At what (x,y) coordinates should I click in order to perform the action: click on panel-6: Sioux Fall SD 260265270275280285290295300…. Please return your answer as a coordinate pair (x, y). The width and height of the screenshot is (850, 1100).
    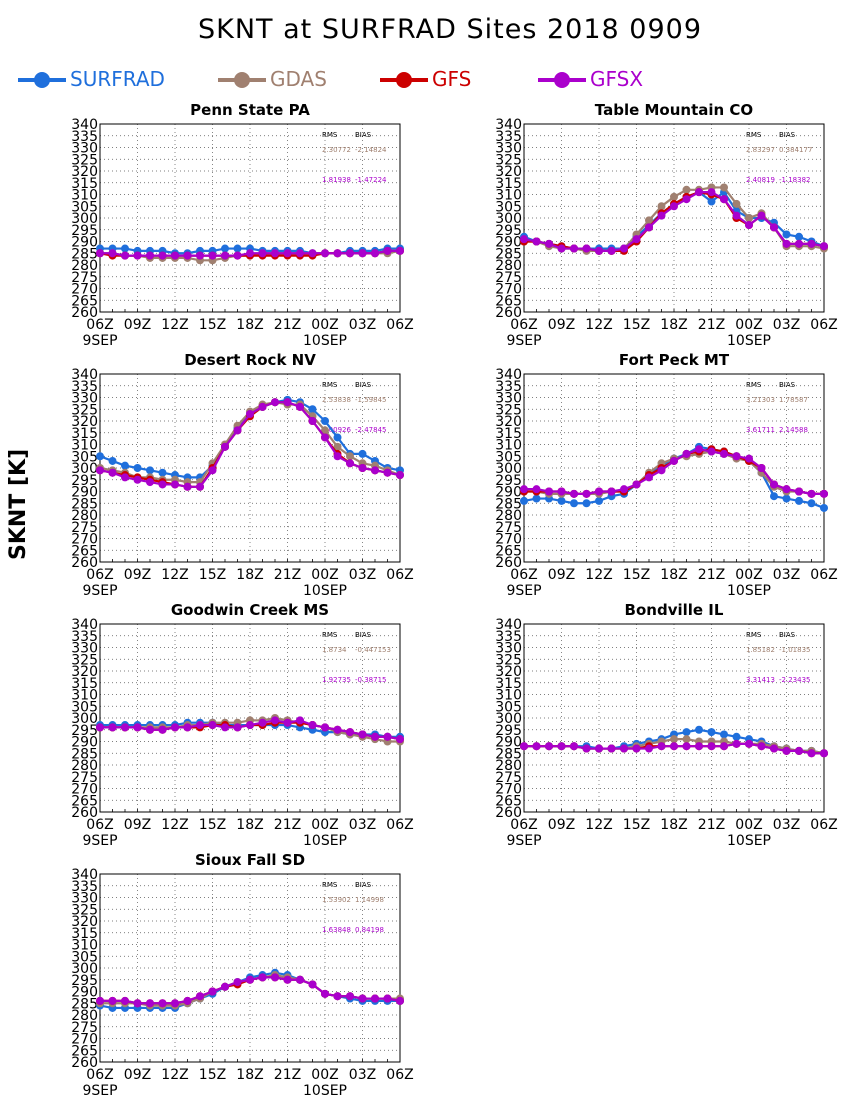
    Looking at the image, I should click on (242, 975).